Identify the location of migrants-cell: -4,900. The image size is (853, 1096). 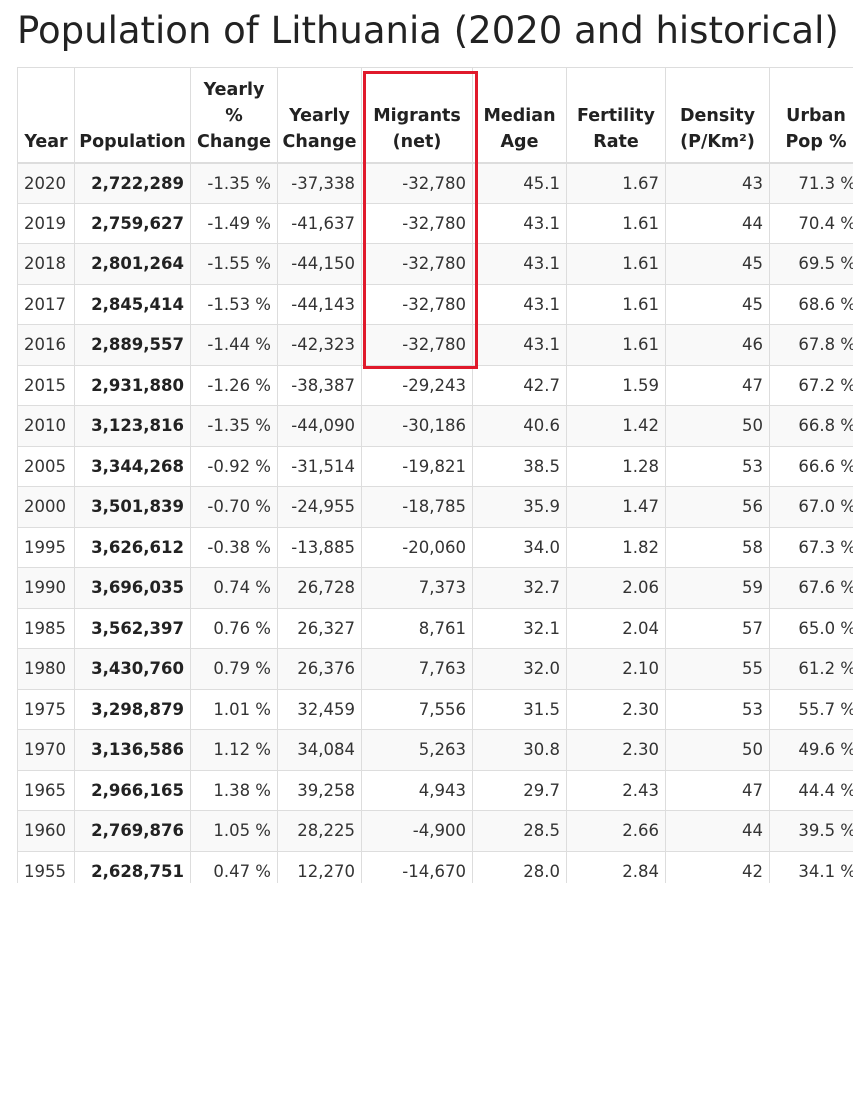
(417, 831).